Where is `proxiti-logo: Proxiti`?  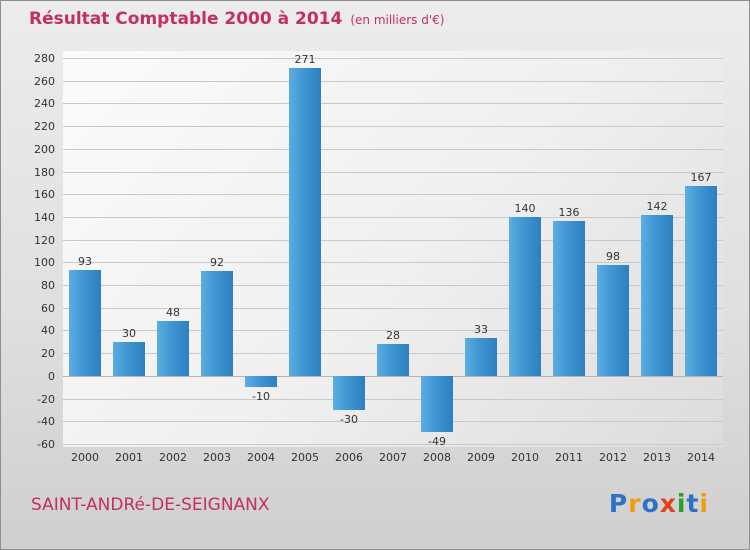 proxiti-logo: Proxiti is located at coordinates (659, 503).